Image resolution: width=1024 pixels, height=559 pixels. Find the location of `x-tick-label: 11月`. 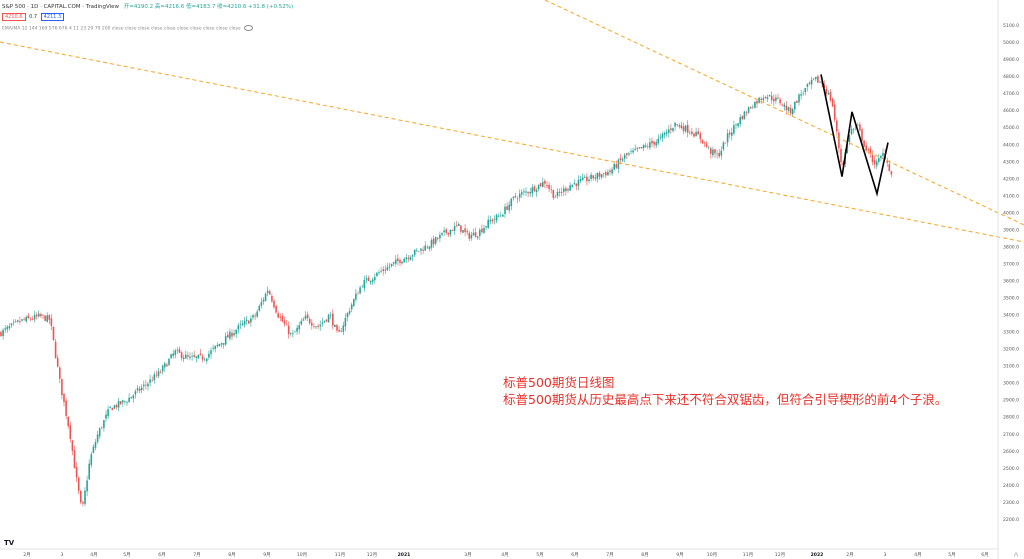

x-tick-label: 11月 is located at coordinates (340, 555).